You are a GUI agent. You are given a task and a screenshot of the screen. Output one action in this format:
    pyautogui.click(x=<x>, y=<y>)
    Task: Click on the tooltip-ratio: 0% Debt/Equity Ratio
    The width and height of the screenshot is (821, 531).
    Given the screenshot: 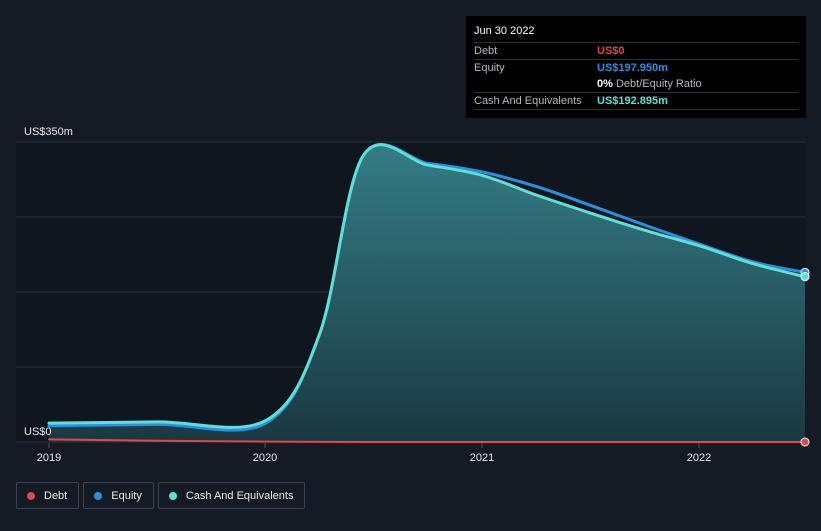 What is the action you would take?
    pyautogui.click(x=649, y=84)
    